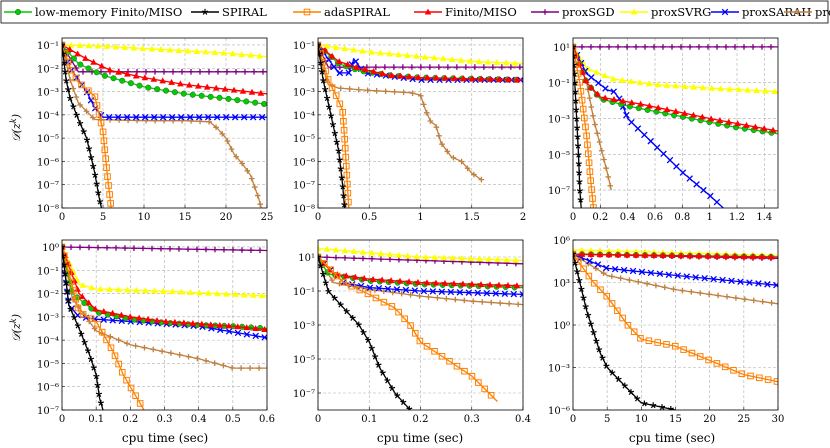  What do you see at coordinates (162, 126) in the screenshot?
I see `series-line-proxsaga` at bounding box center [162, 126].